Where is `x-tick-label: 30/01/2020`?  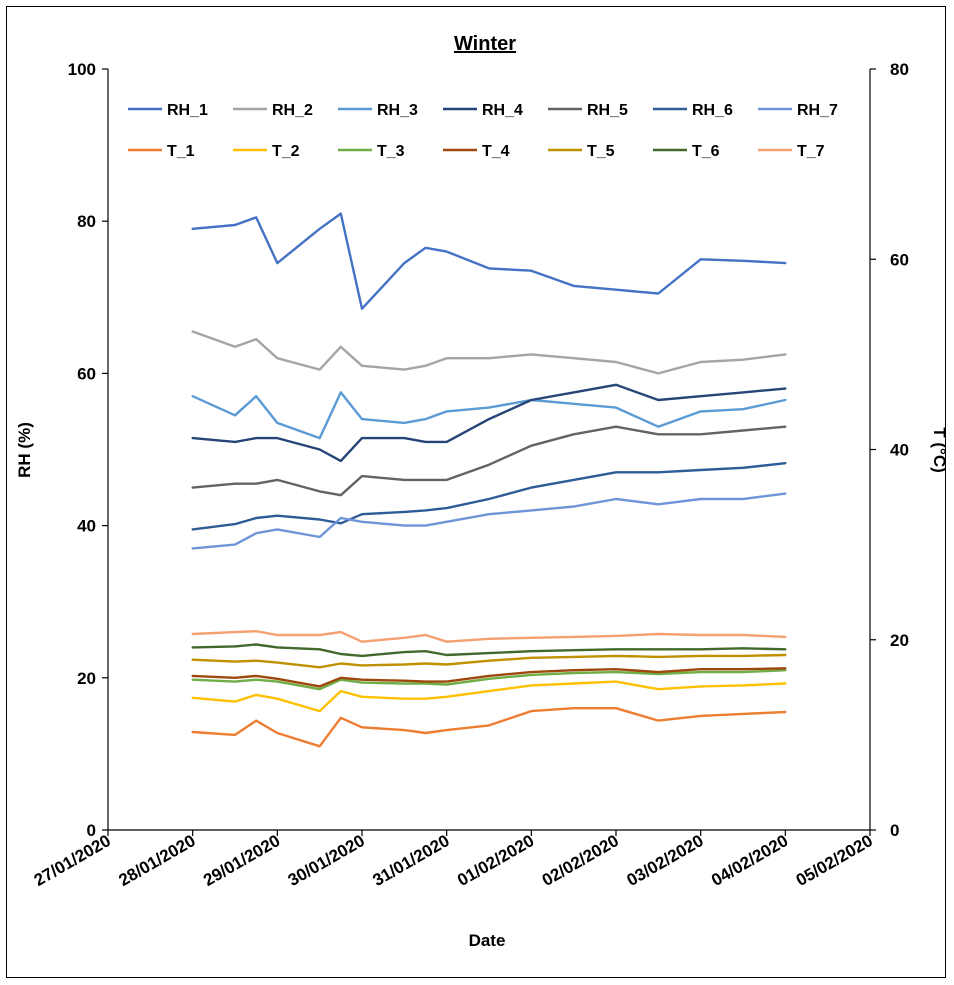
x-tick-label: 30/01/2020 is located at coordinates (326, 860).